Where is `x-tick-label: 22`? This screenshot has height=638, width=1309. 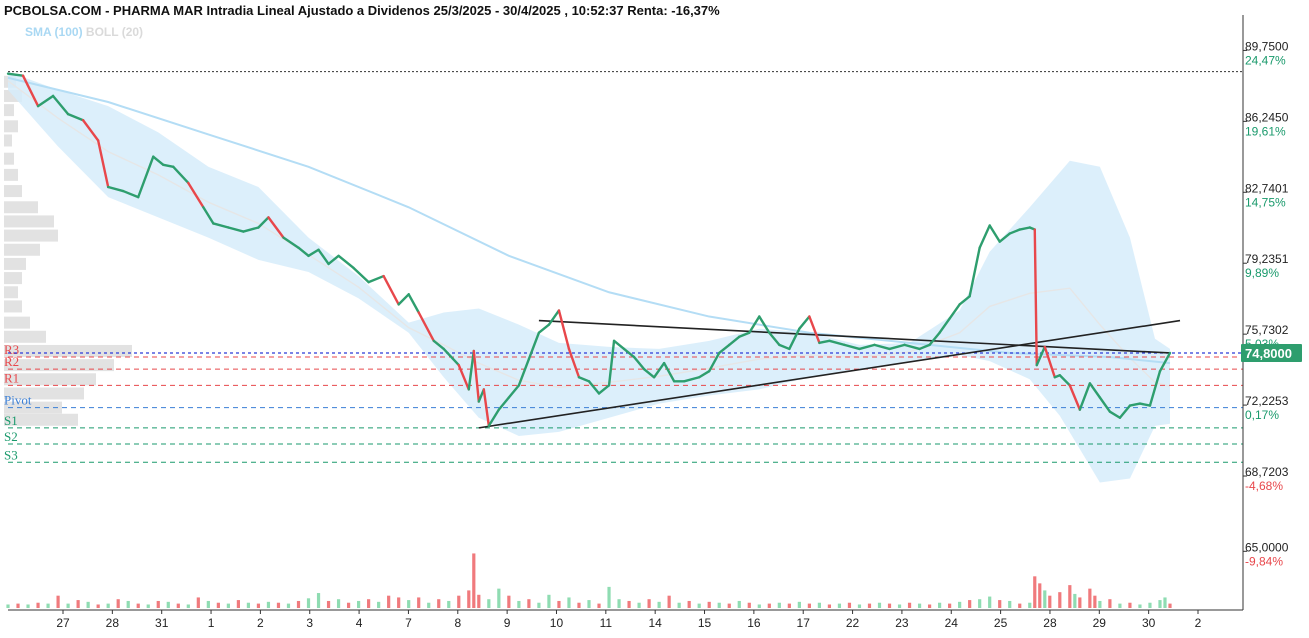
x-tick-label: 22 is located at coordinates (853, 623).